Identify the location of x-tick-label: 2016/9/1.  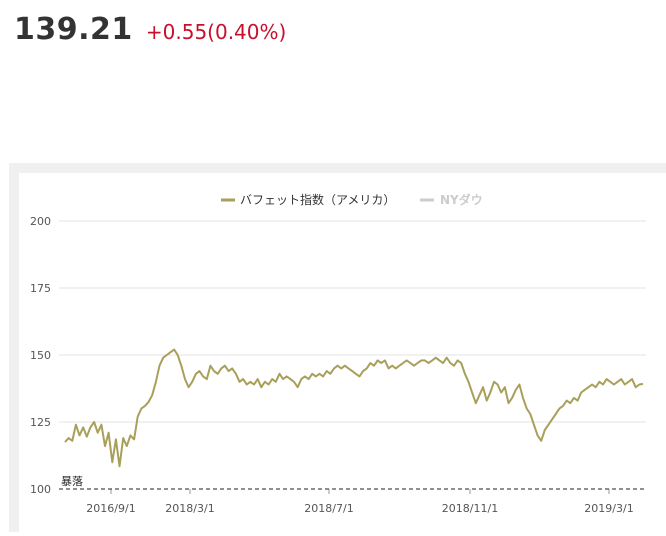
(110, 508).